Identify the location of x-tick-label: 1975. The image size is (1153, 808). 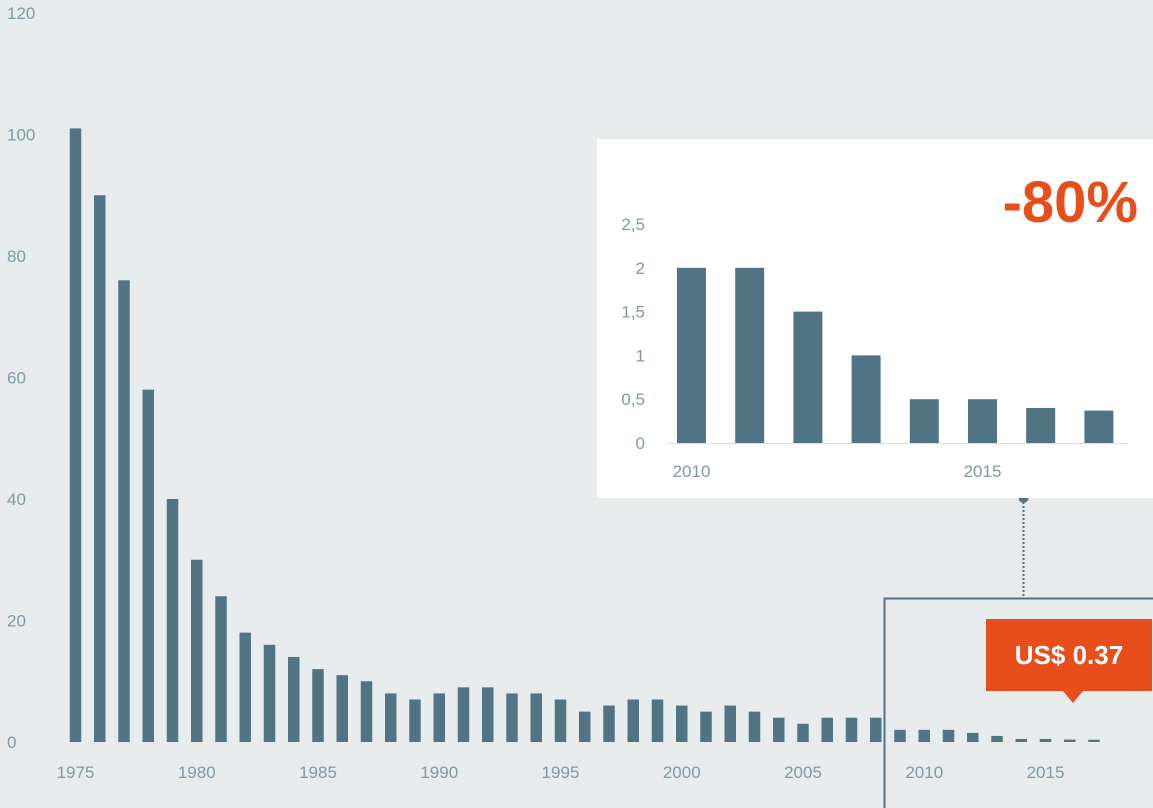
(76, 772).